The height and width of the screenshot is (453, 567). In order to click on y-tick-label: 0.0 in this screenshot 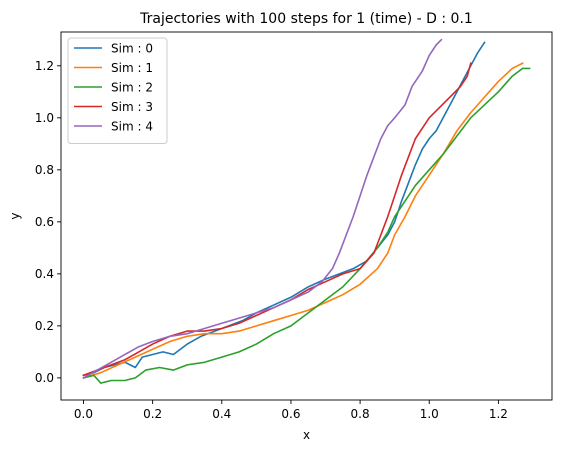, I will do `click(44, 378)`.